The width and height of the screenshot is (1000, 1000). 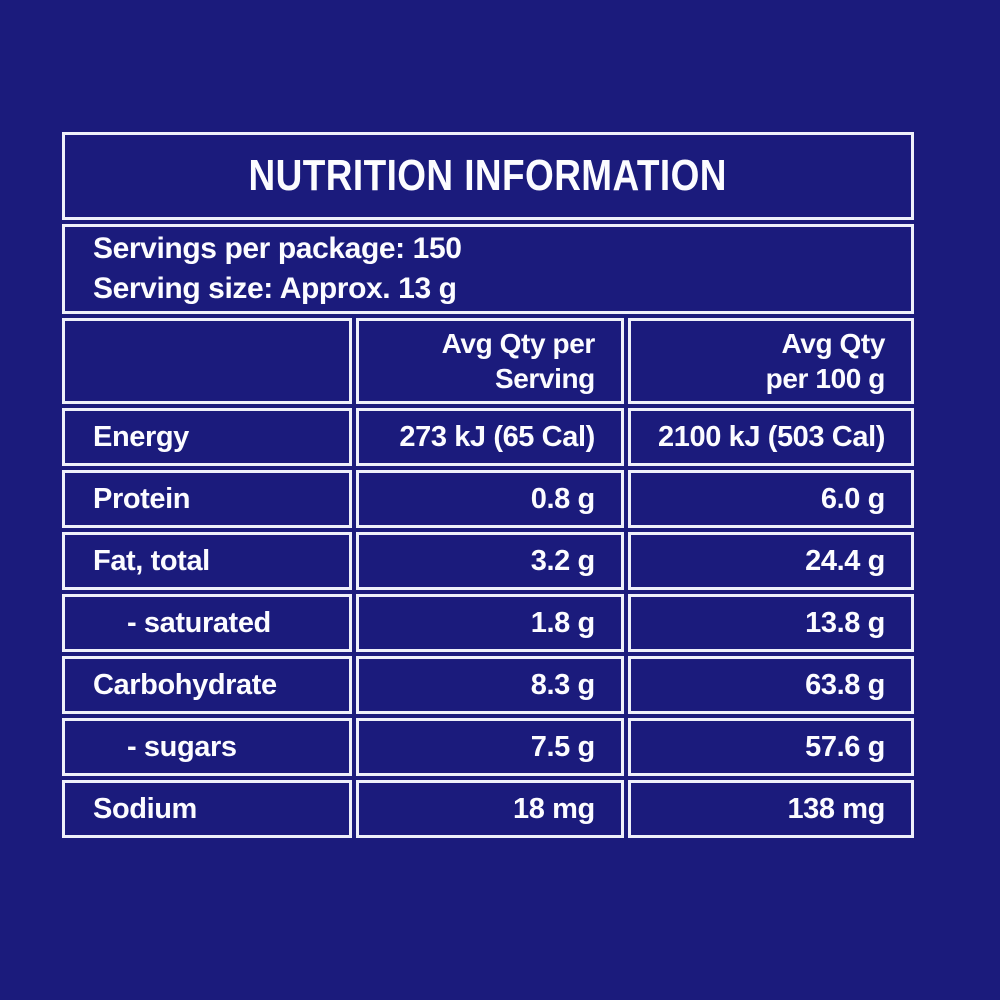 I want to click on table-row-sugars: - sugars 7.5 g 57.6 g, so click(x=488, y=747).